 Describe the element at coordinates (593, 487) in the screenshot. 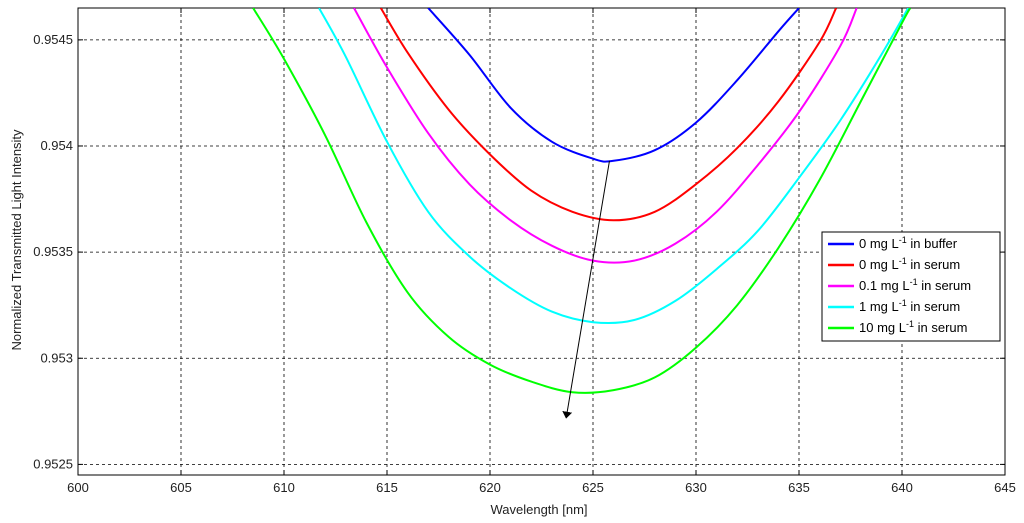

I see `x-tick-label: 625` at that location.